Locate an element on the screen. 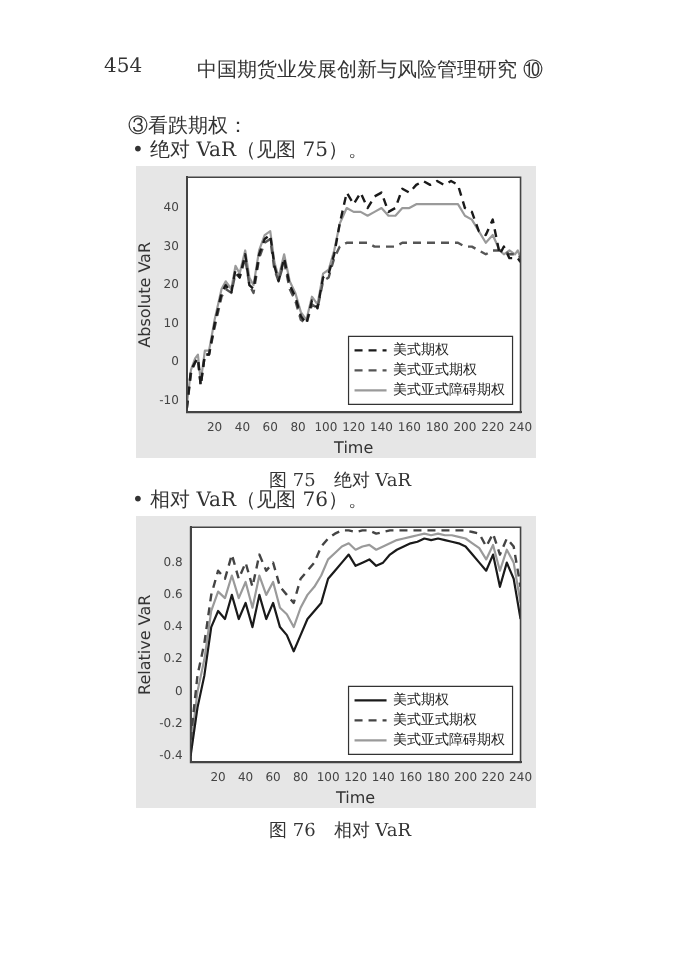  chart-subtitle: • 相对 VaR（见图 76）。 is located at coordinates (250, 501).